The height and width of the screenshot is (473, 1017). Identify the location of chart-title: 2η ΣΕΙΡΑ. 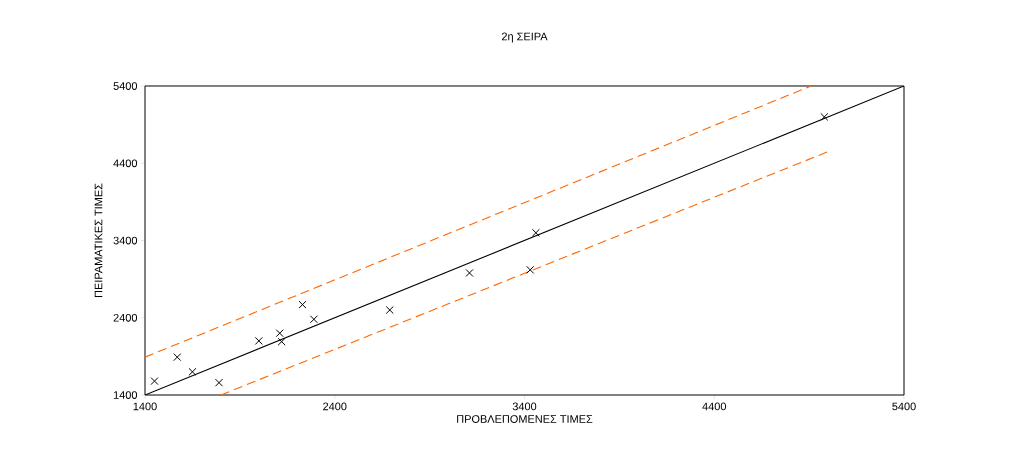
(524, 37).